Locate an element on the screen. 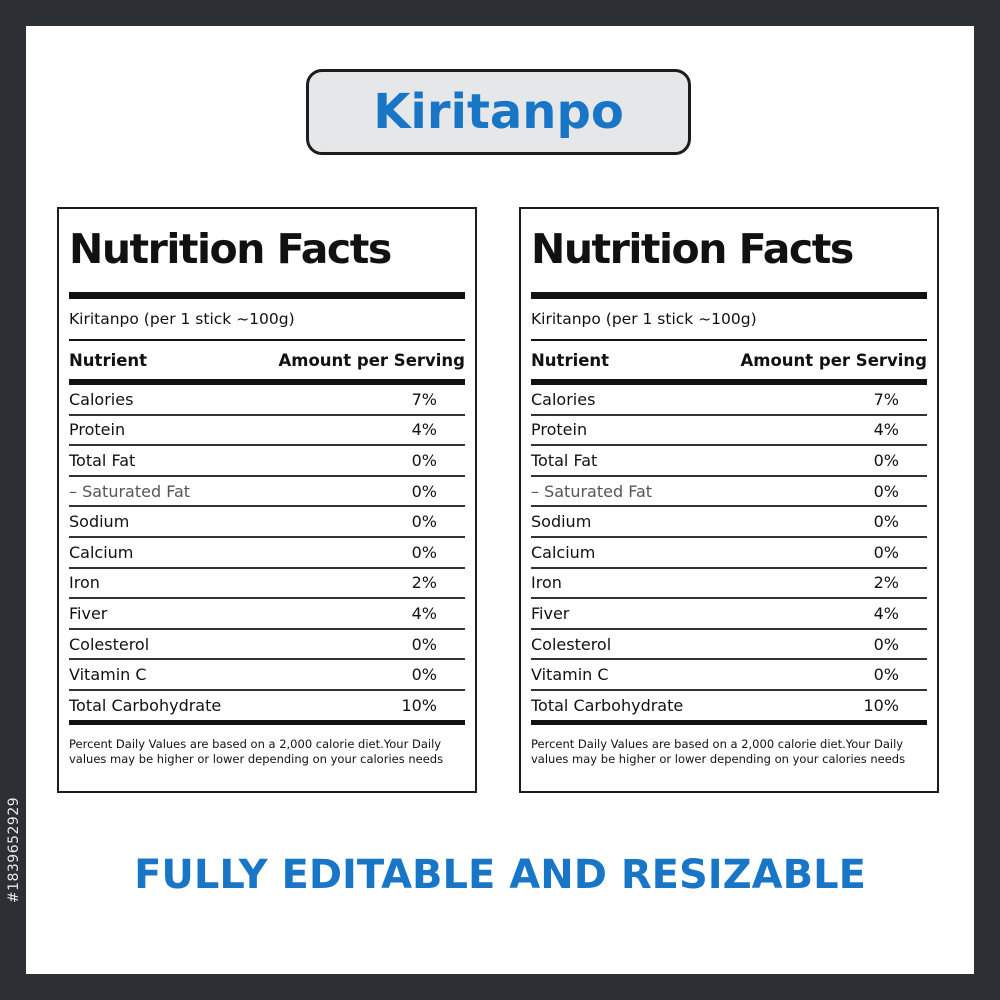  title-banner: Kiritanpo is located at coordinates (498, 112).